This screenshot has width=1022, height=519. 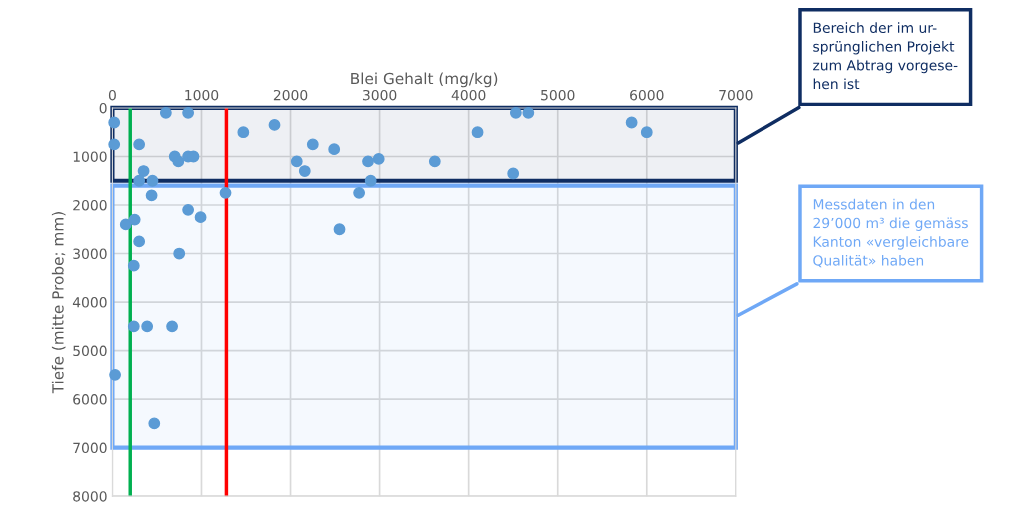 I want to click on x-tick-label: 7000, so click(x=736, y=95).